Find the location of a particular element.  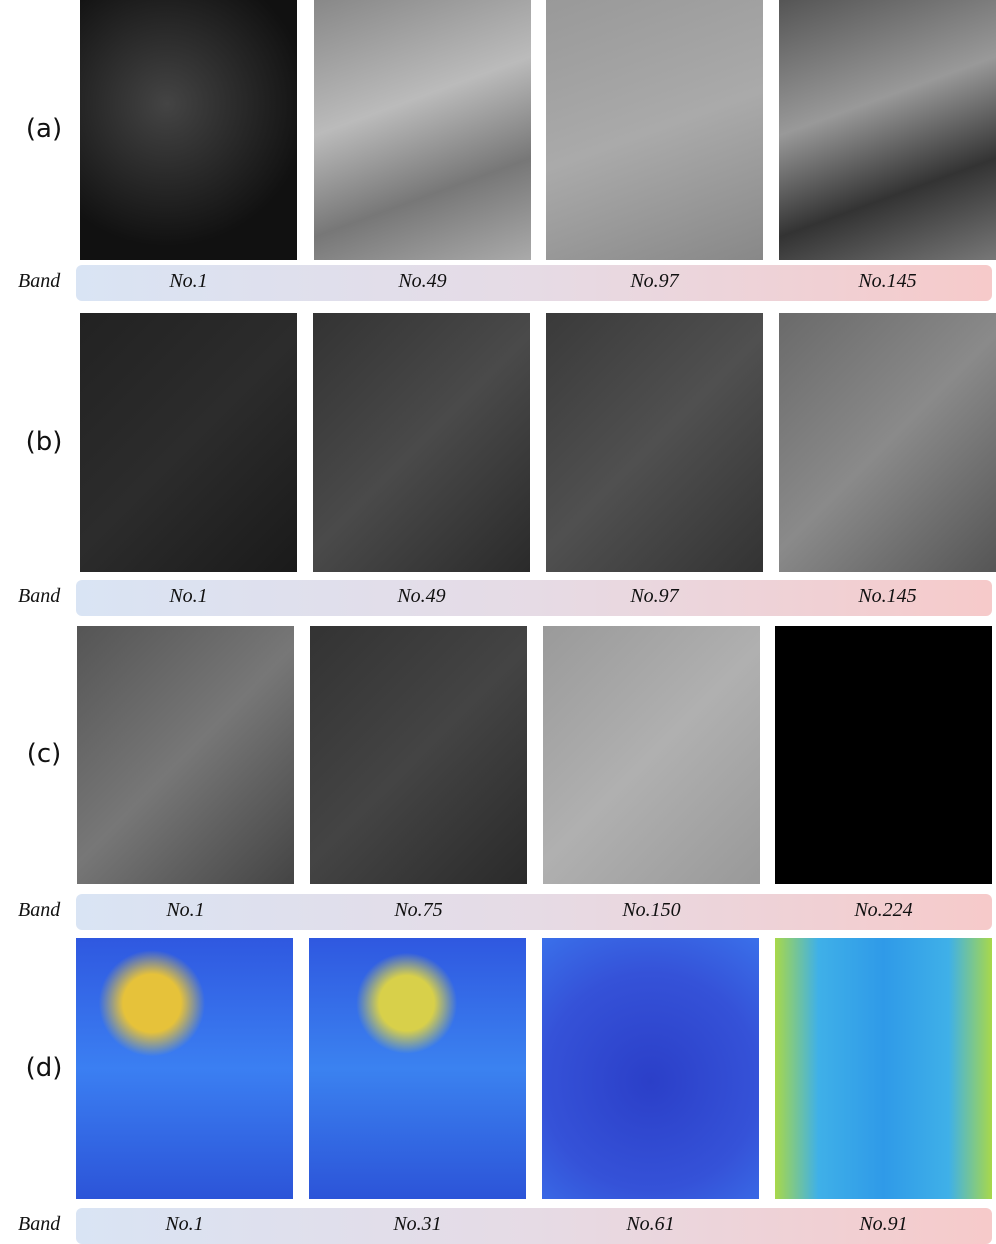

band-number: No.91 is located at coordinates (883, 1224).